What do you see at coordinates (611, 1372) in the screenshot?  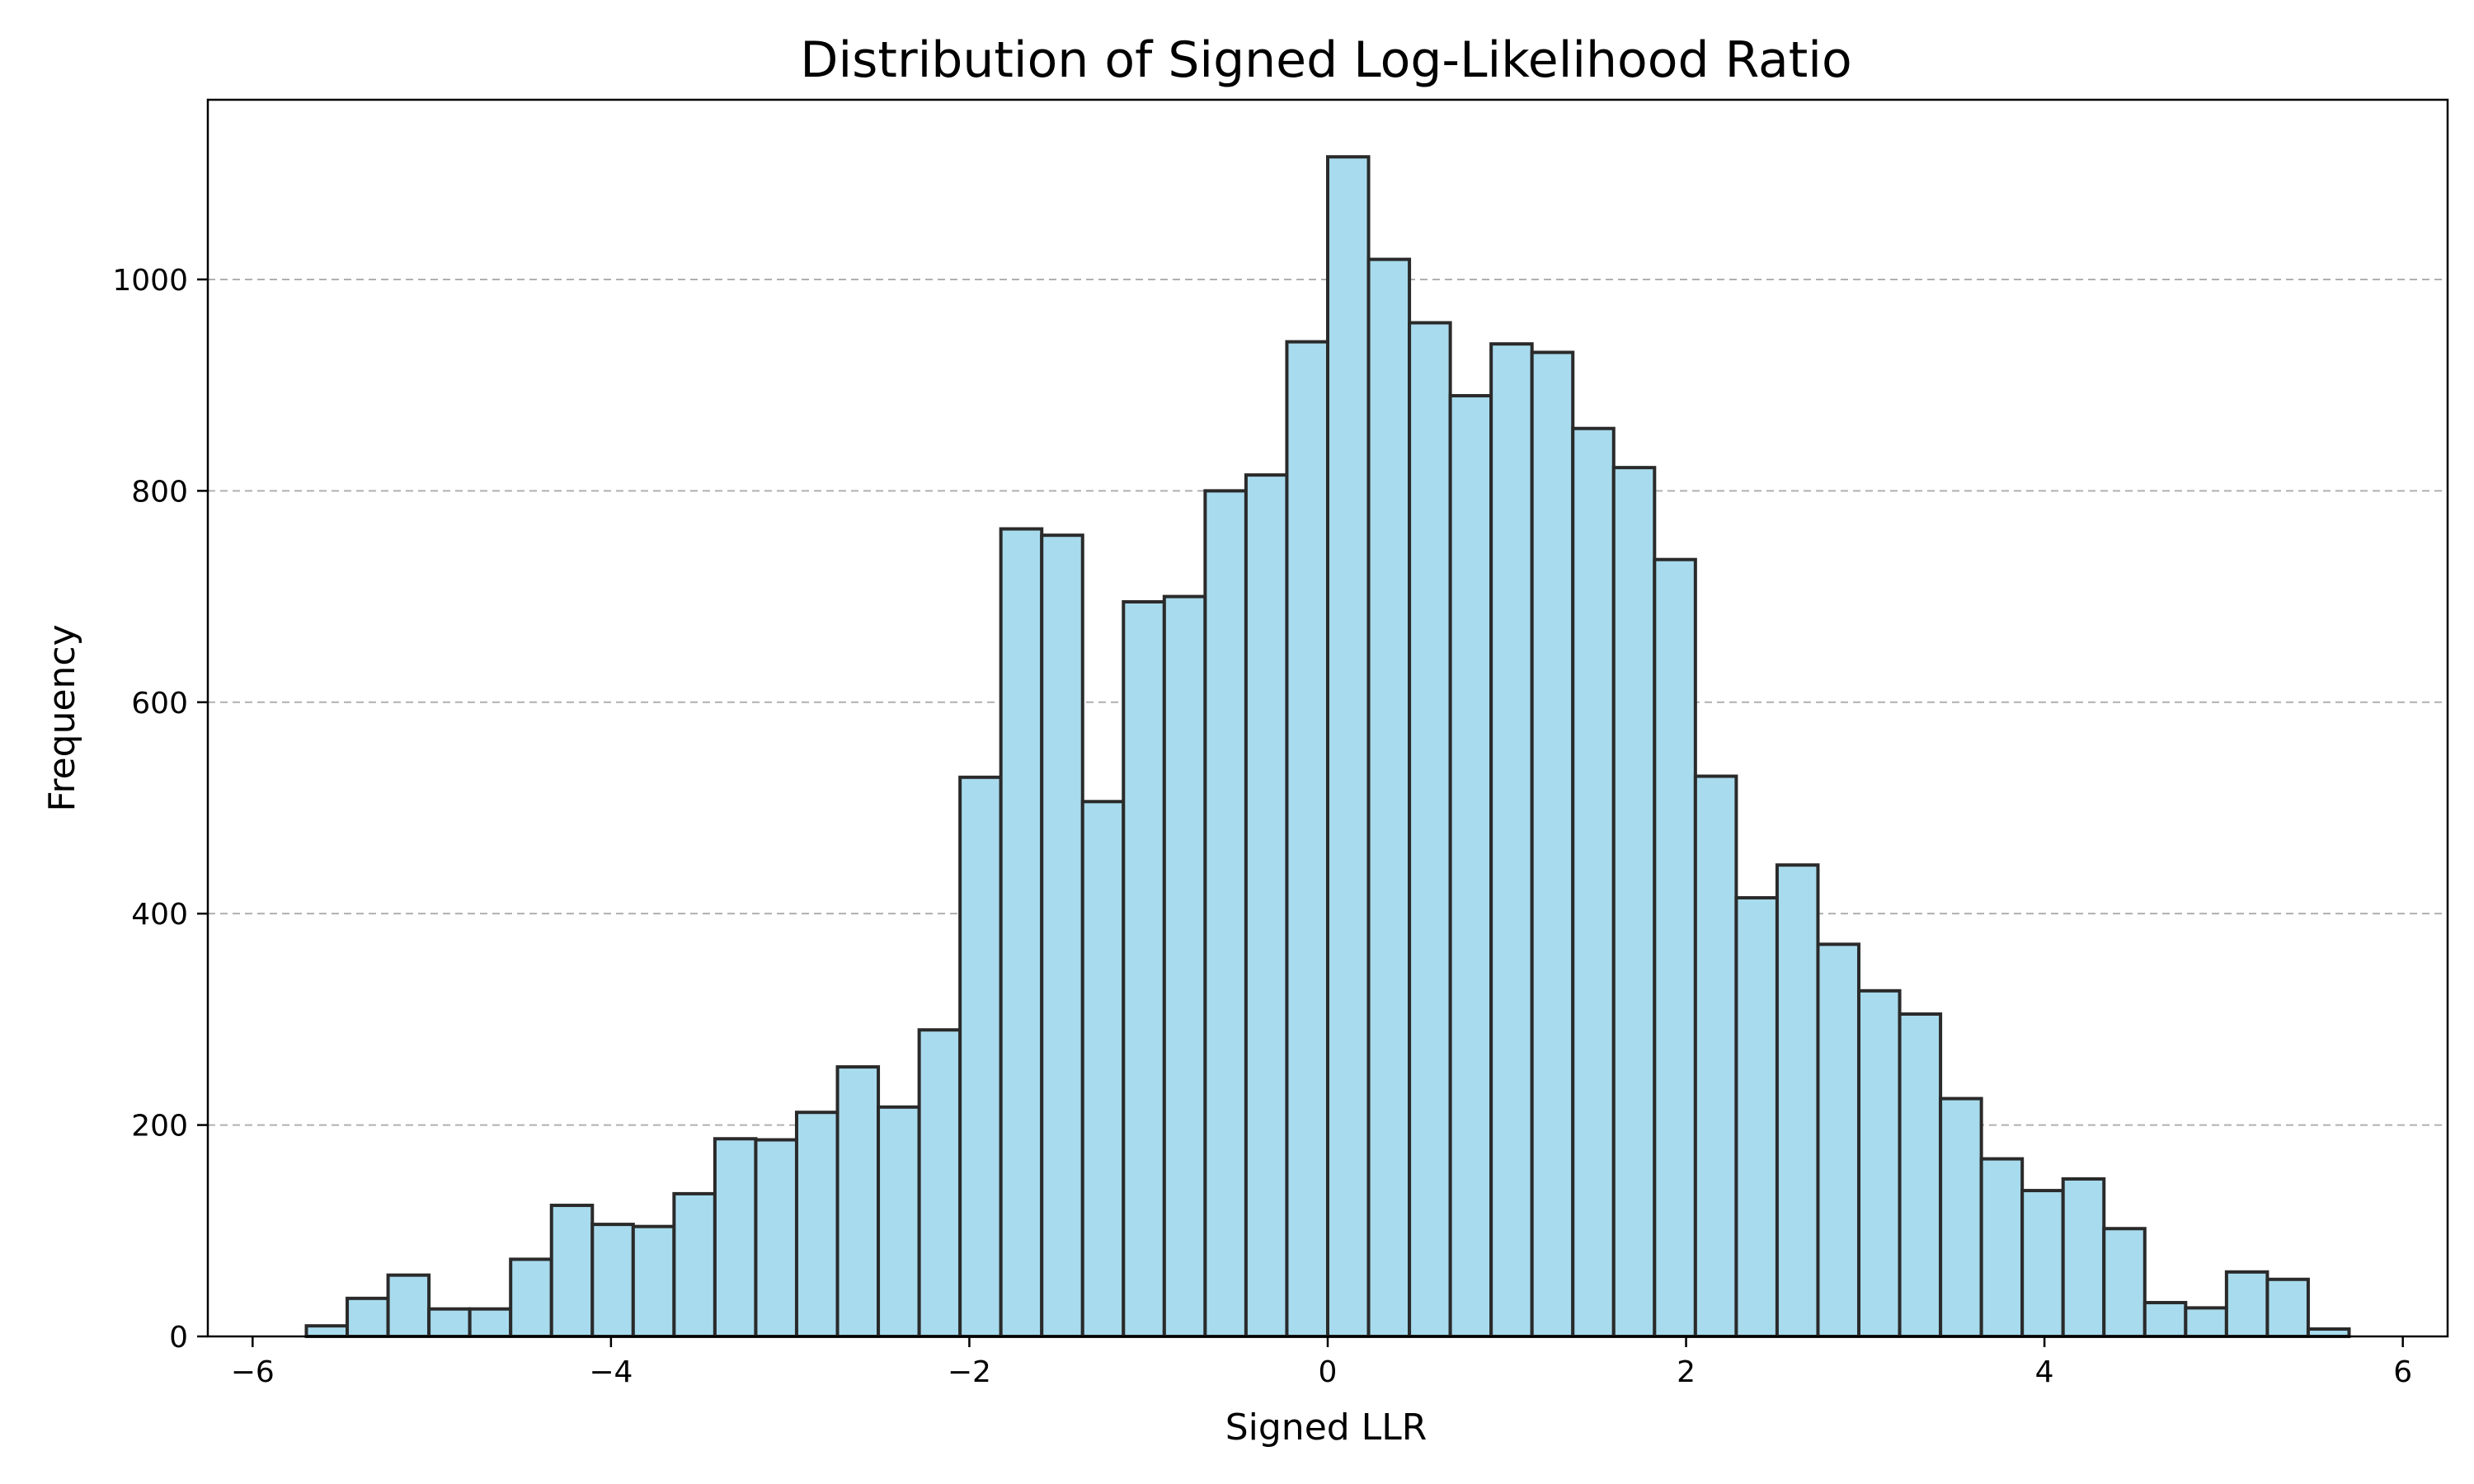 I see `x-tick-label: −4` at bounding box center [611, 1372].